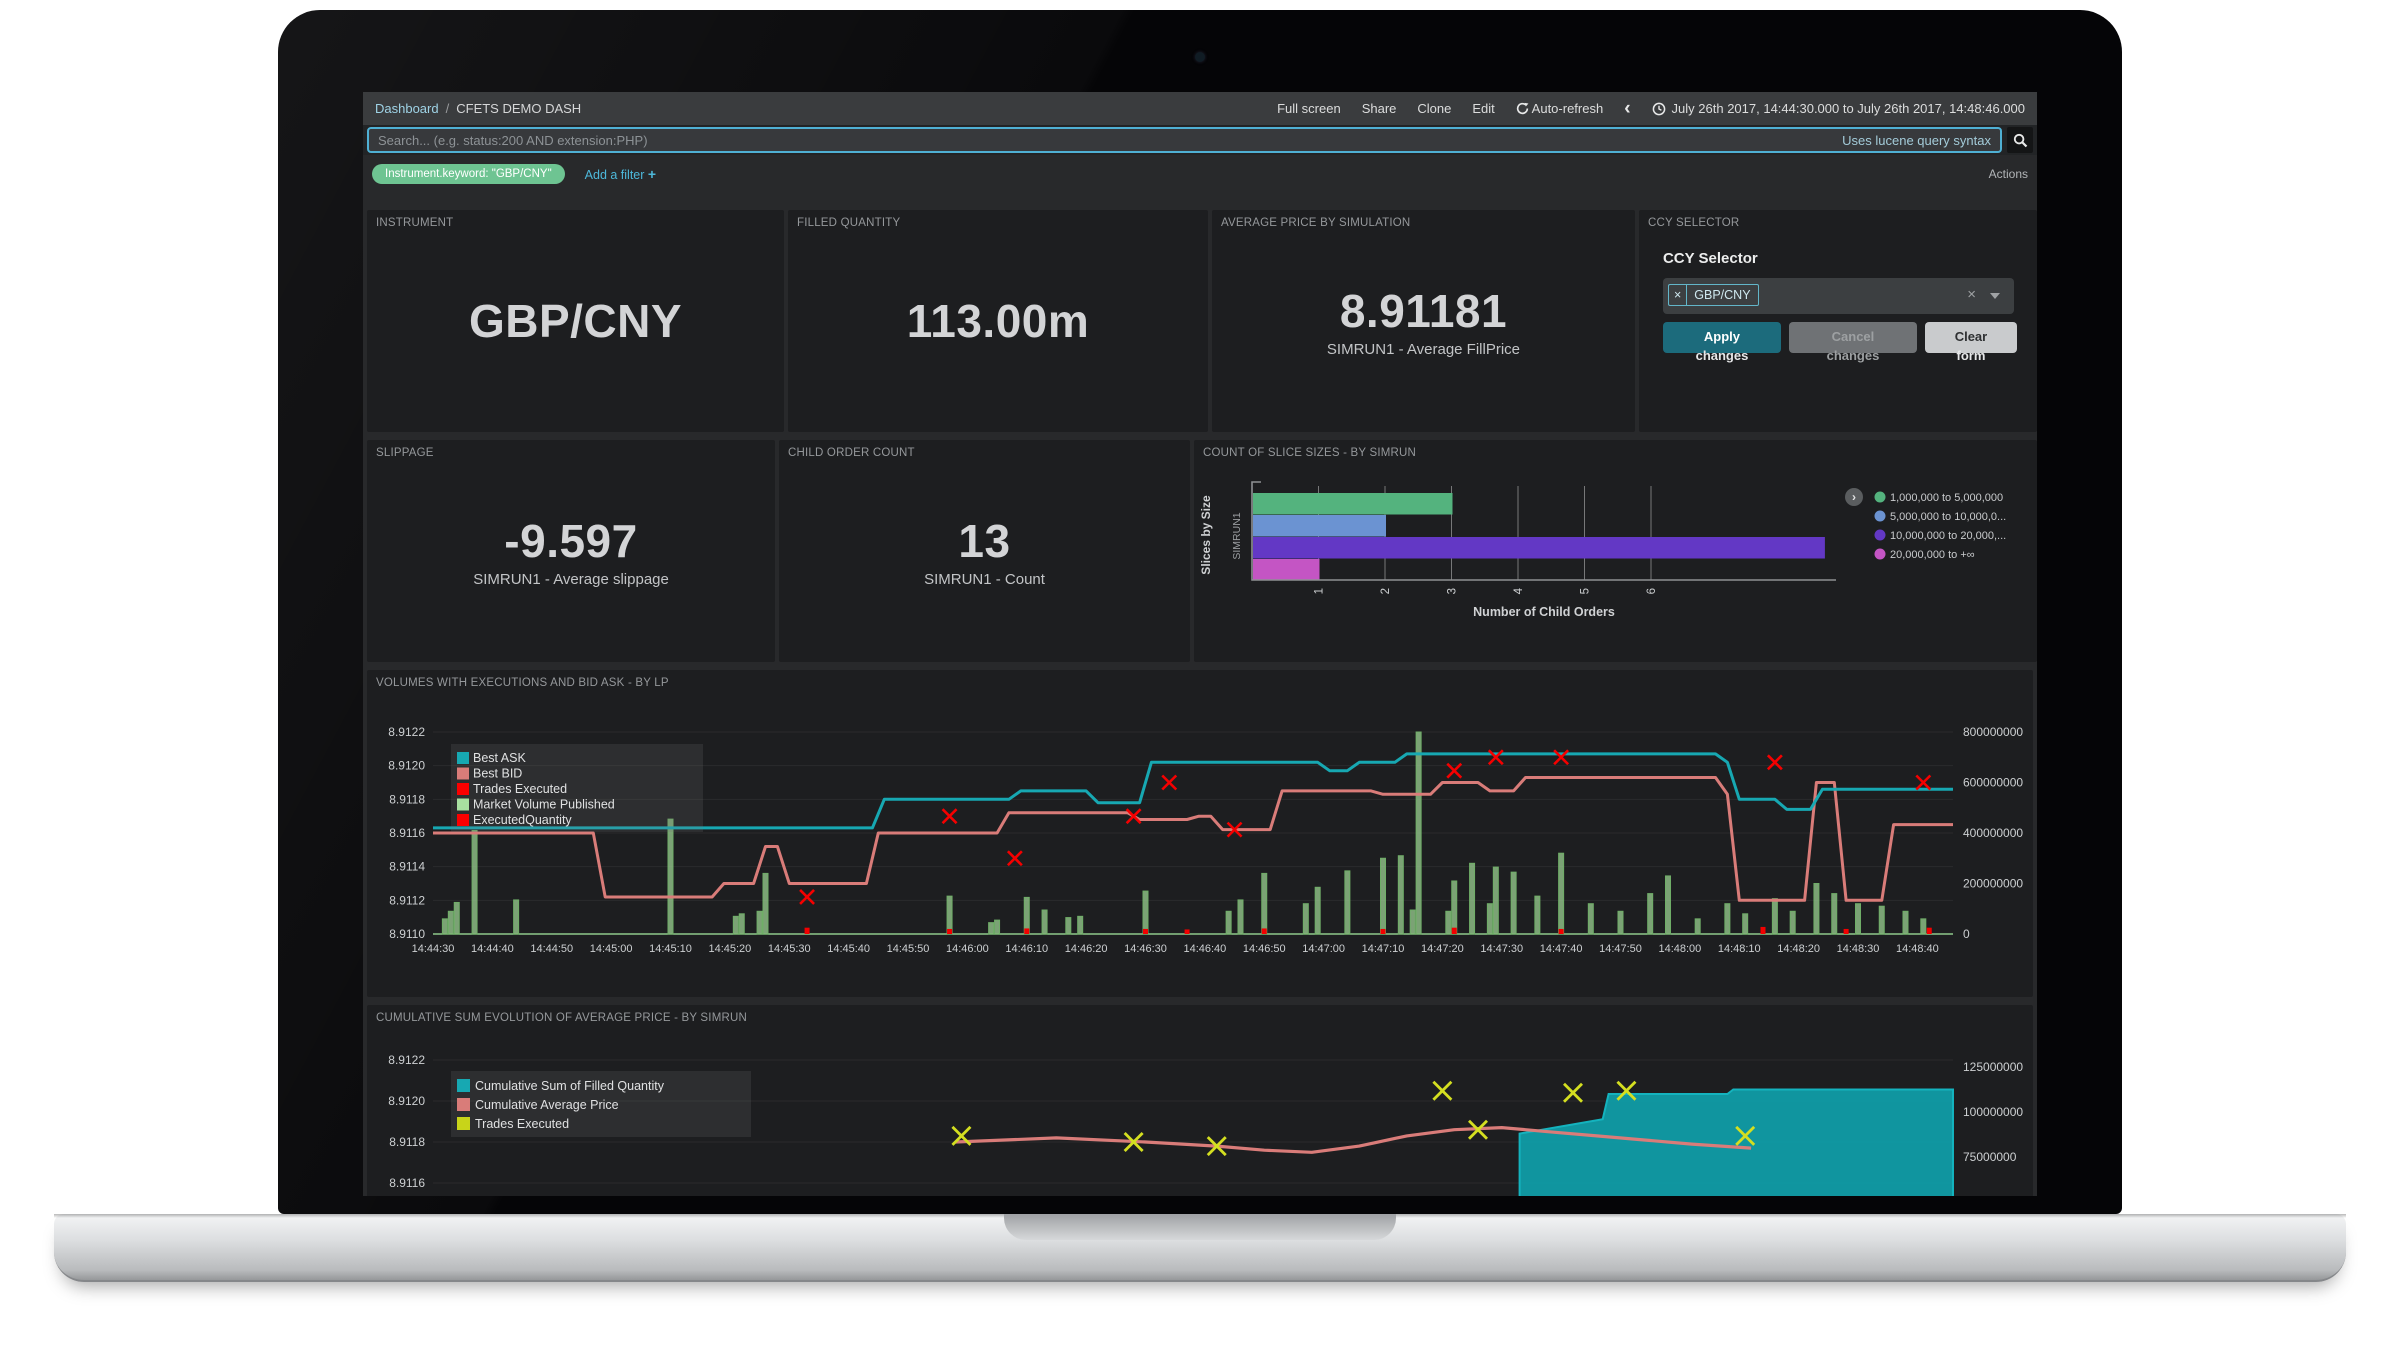 This screenshot has width=2400, height=1353. Describe the element at coordinates (407, 900) in the screenshot. I see `left-axis-tick: 8.9112` at that location.